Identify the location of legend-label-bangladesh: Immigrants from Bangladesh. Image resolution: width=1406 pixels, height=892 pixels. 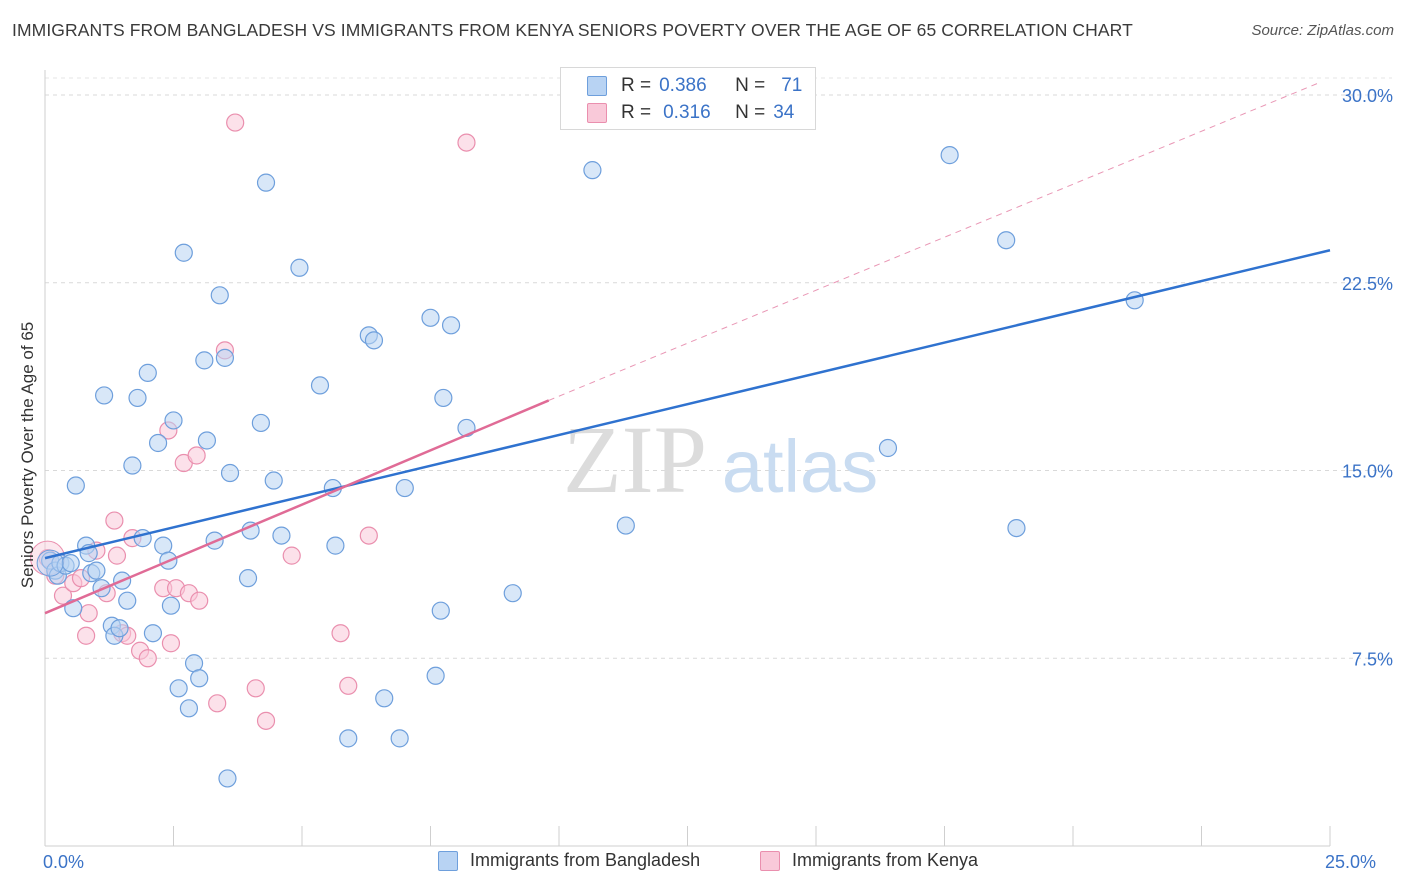
(585, 860).